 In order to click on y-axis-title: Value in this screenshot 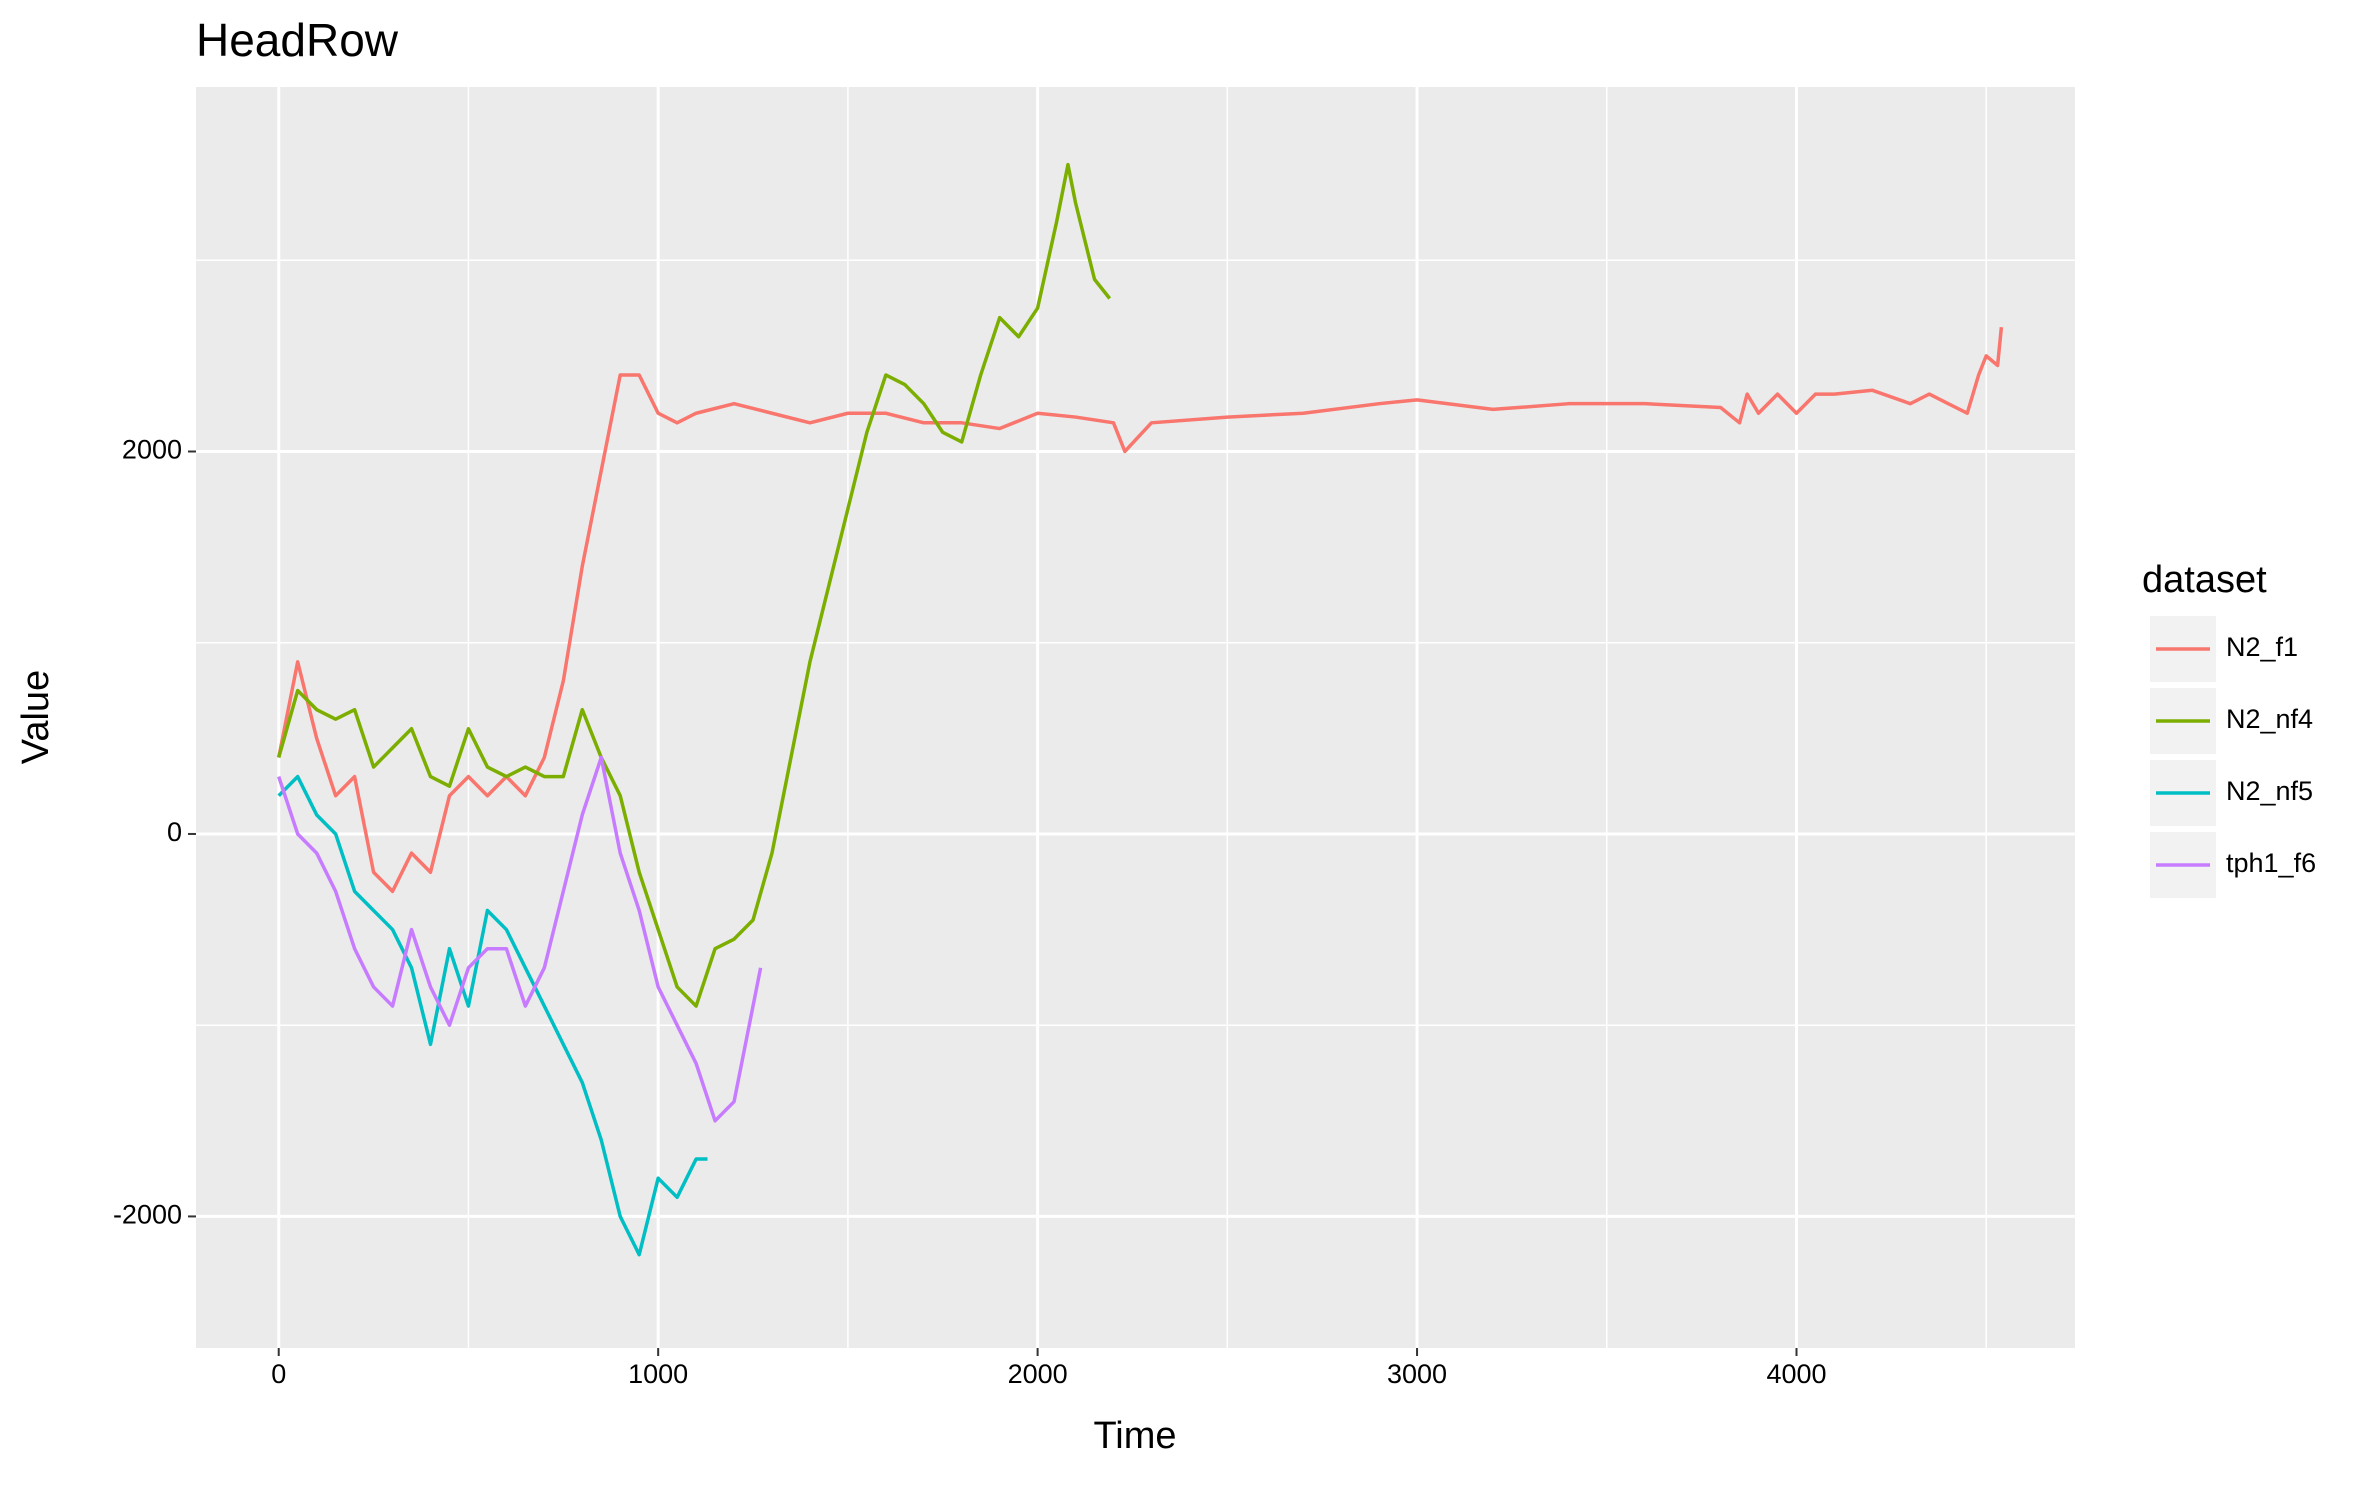, I will do `click(36, 717)`.